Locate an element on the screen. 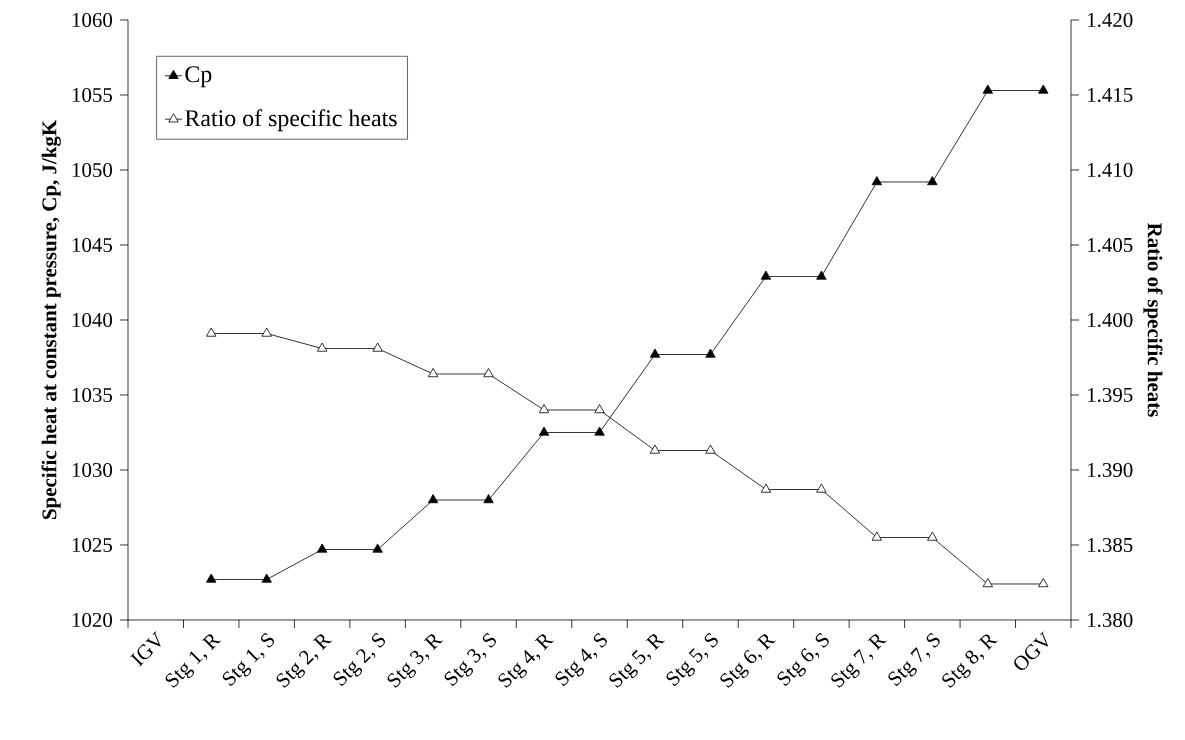 The image size is (1185, 740). x-tick-label: Stg 3, S is located at coordinates (470, 659).